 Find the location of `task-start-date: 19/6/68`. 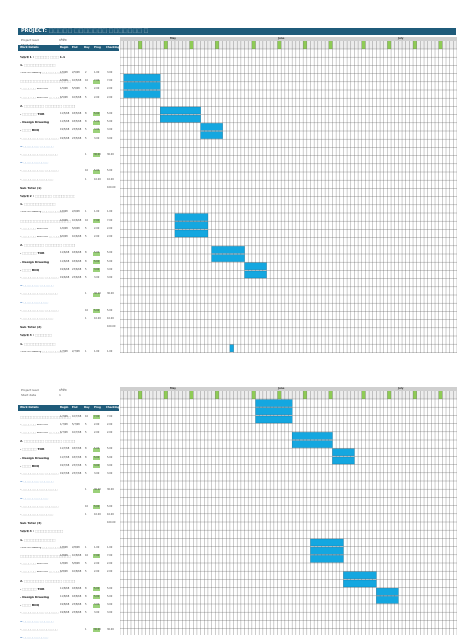

task-start-date: 19/6/68 is located at coordinates (65, 269).